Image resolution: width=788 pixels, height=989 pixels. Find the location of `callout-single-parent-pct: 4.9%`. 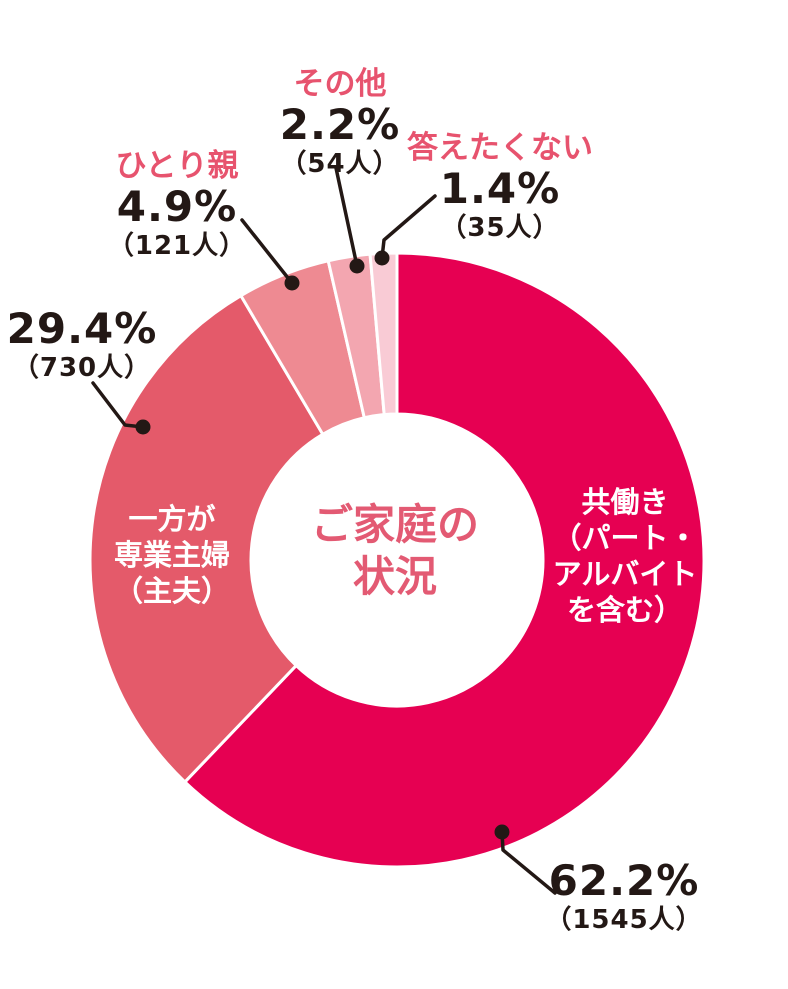

callout-single-parent-pct: 4.9% is located at coordinates (177, 206).